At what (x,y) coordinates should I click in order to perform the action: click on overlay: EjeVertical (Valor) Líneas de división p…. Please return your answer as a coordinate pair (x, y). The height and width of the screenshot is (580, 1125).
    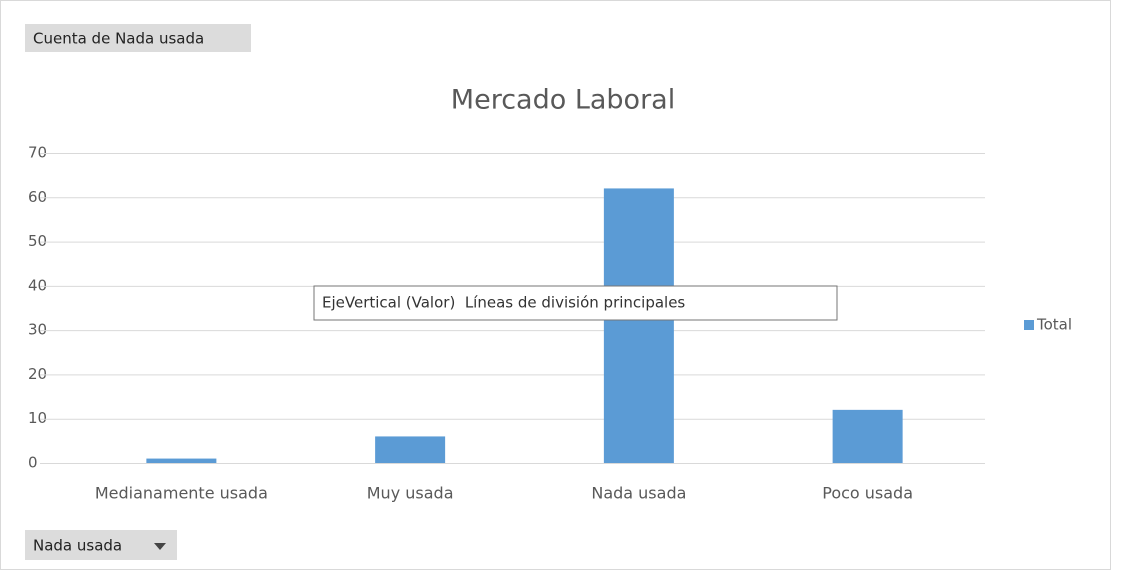
    Looking at the image, I should click on (575, 303).